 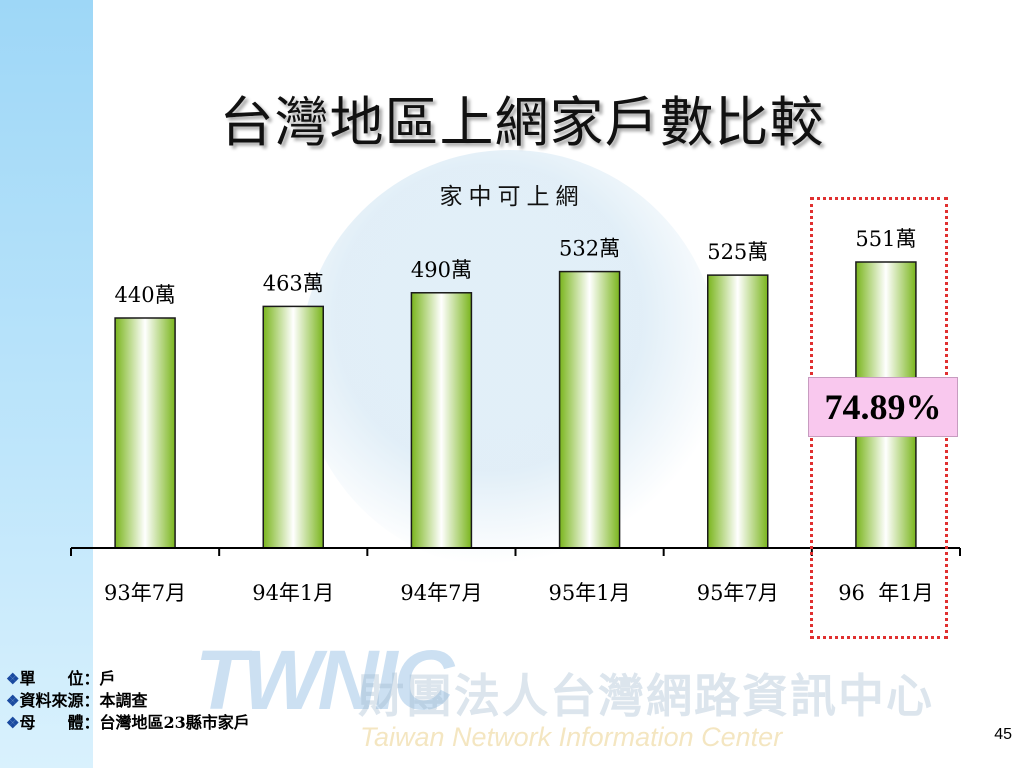 I want to click on x-tick-label: 95年1月, so click(x=590, y=593).